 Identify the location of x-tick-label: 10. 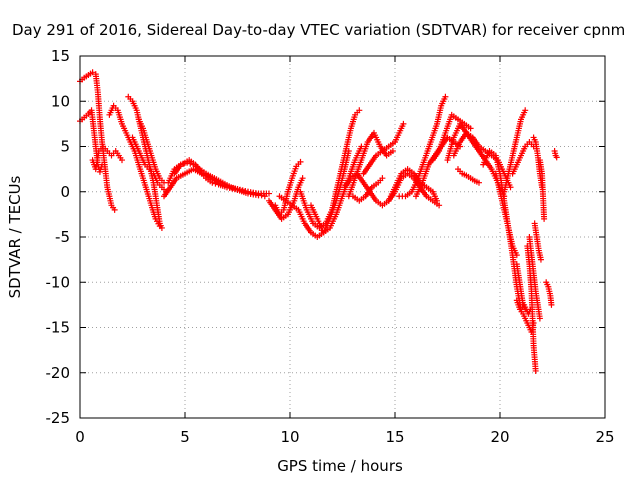
(289, 437).